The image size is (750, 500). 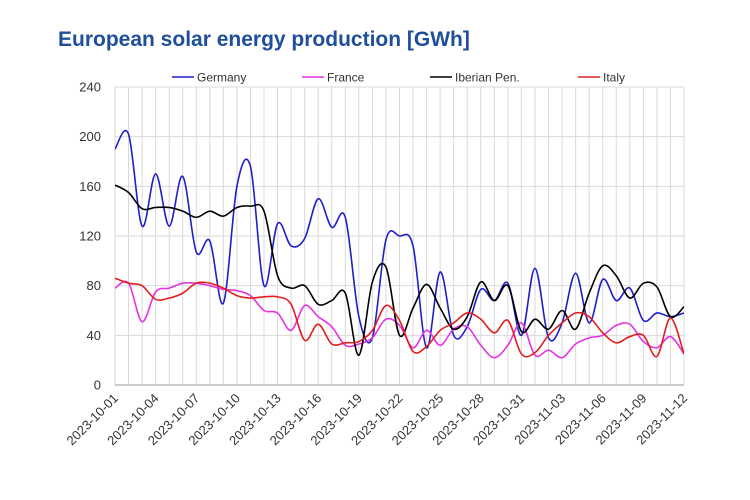 I want to click on series-line-france, so click(x=399, y=319).